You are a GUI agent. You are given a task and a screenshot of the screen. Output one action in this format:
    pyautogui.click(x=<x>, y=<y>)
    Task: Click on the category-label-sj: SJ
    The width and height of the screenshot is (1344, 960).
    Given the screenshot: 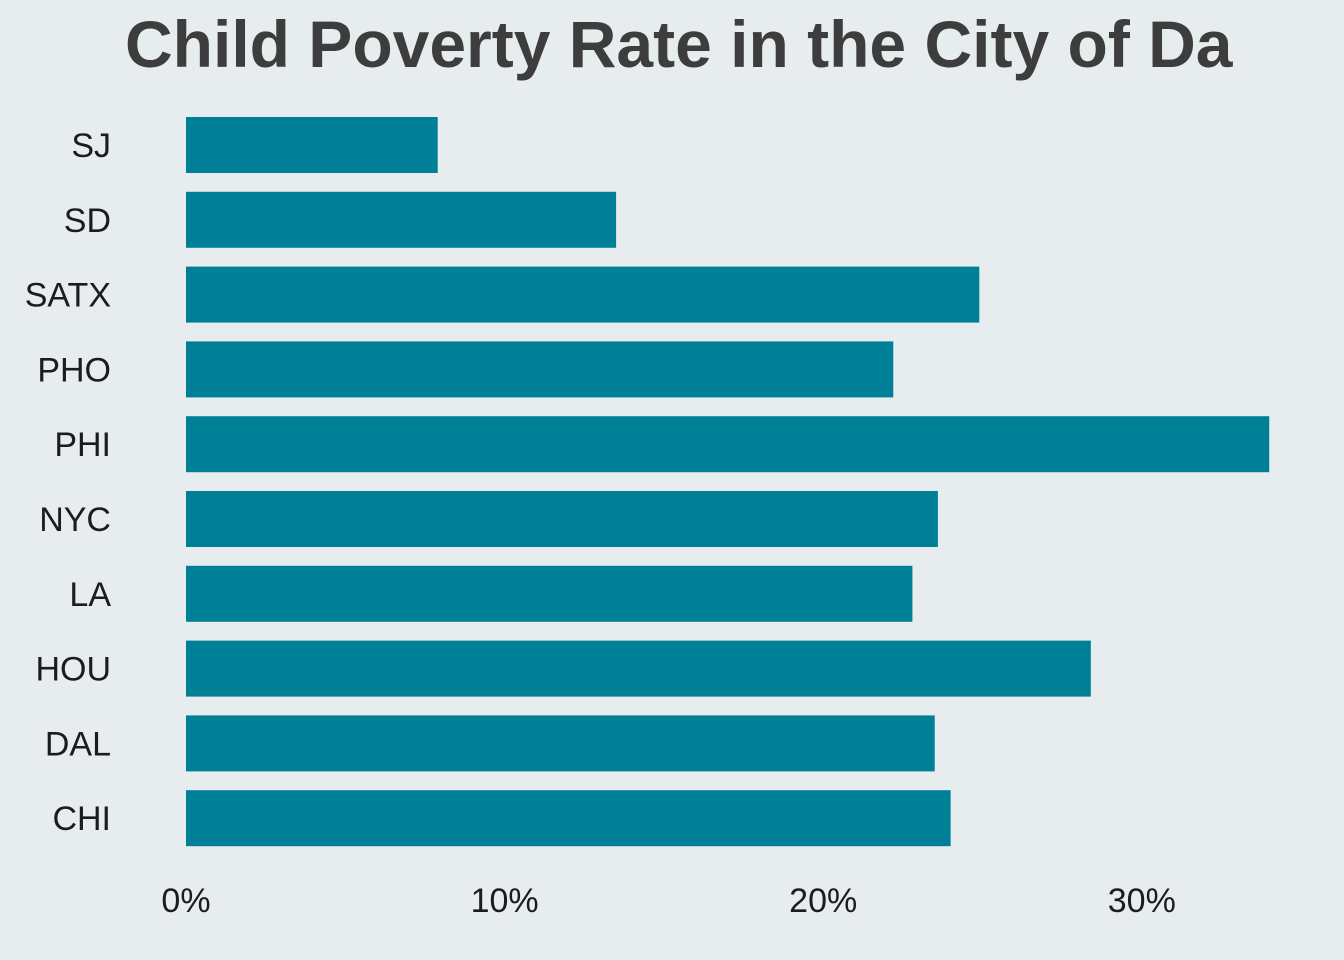 What is the action you would take?
    pyautogui.click(x=91, y=146)
    